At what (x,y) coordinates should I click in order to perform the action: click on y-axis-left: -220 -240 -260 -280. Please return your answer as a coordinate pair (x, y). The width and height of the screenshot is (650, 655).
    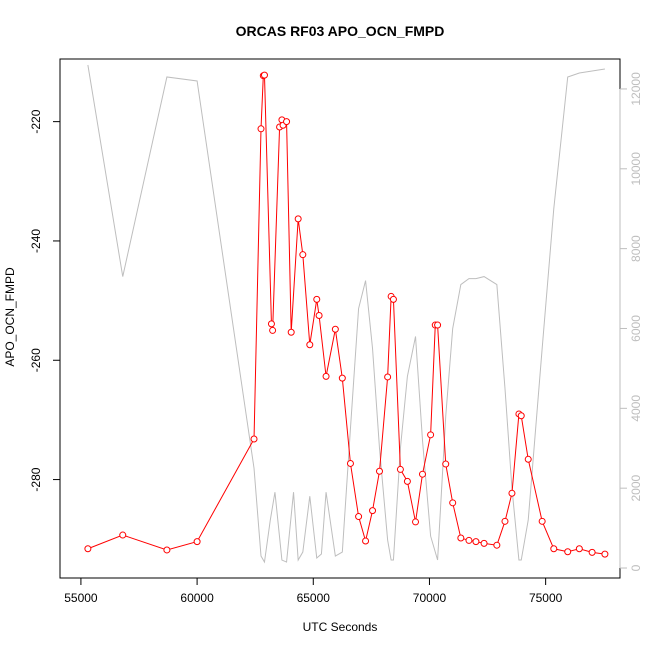
    Looking at the image, I should click on (45, 300).